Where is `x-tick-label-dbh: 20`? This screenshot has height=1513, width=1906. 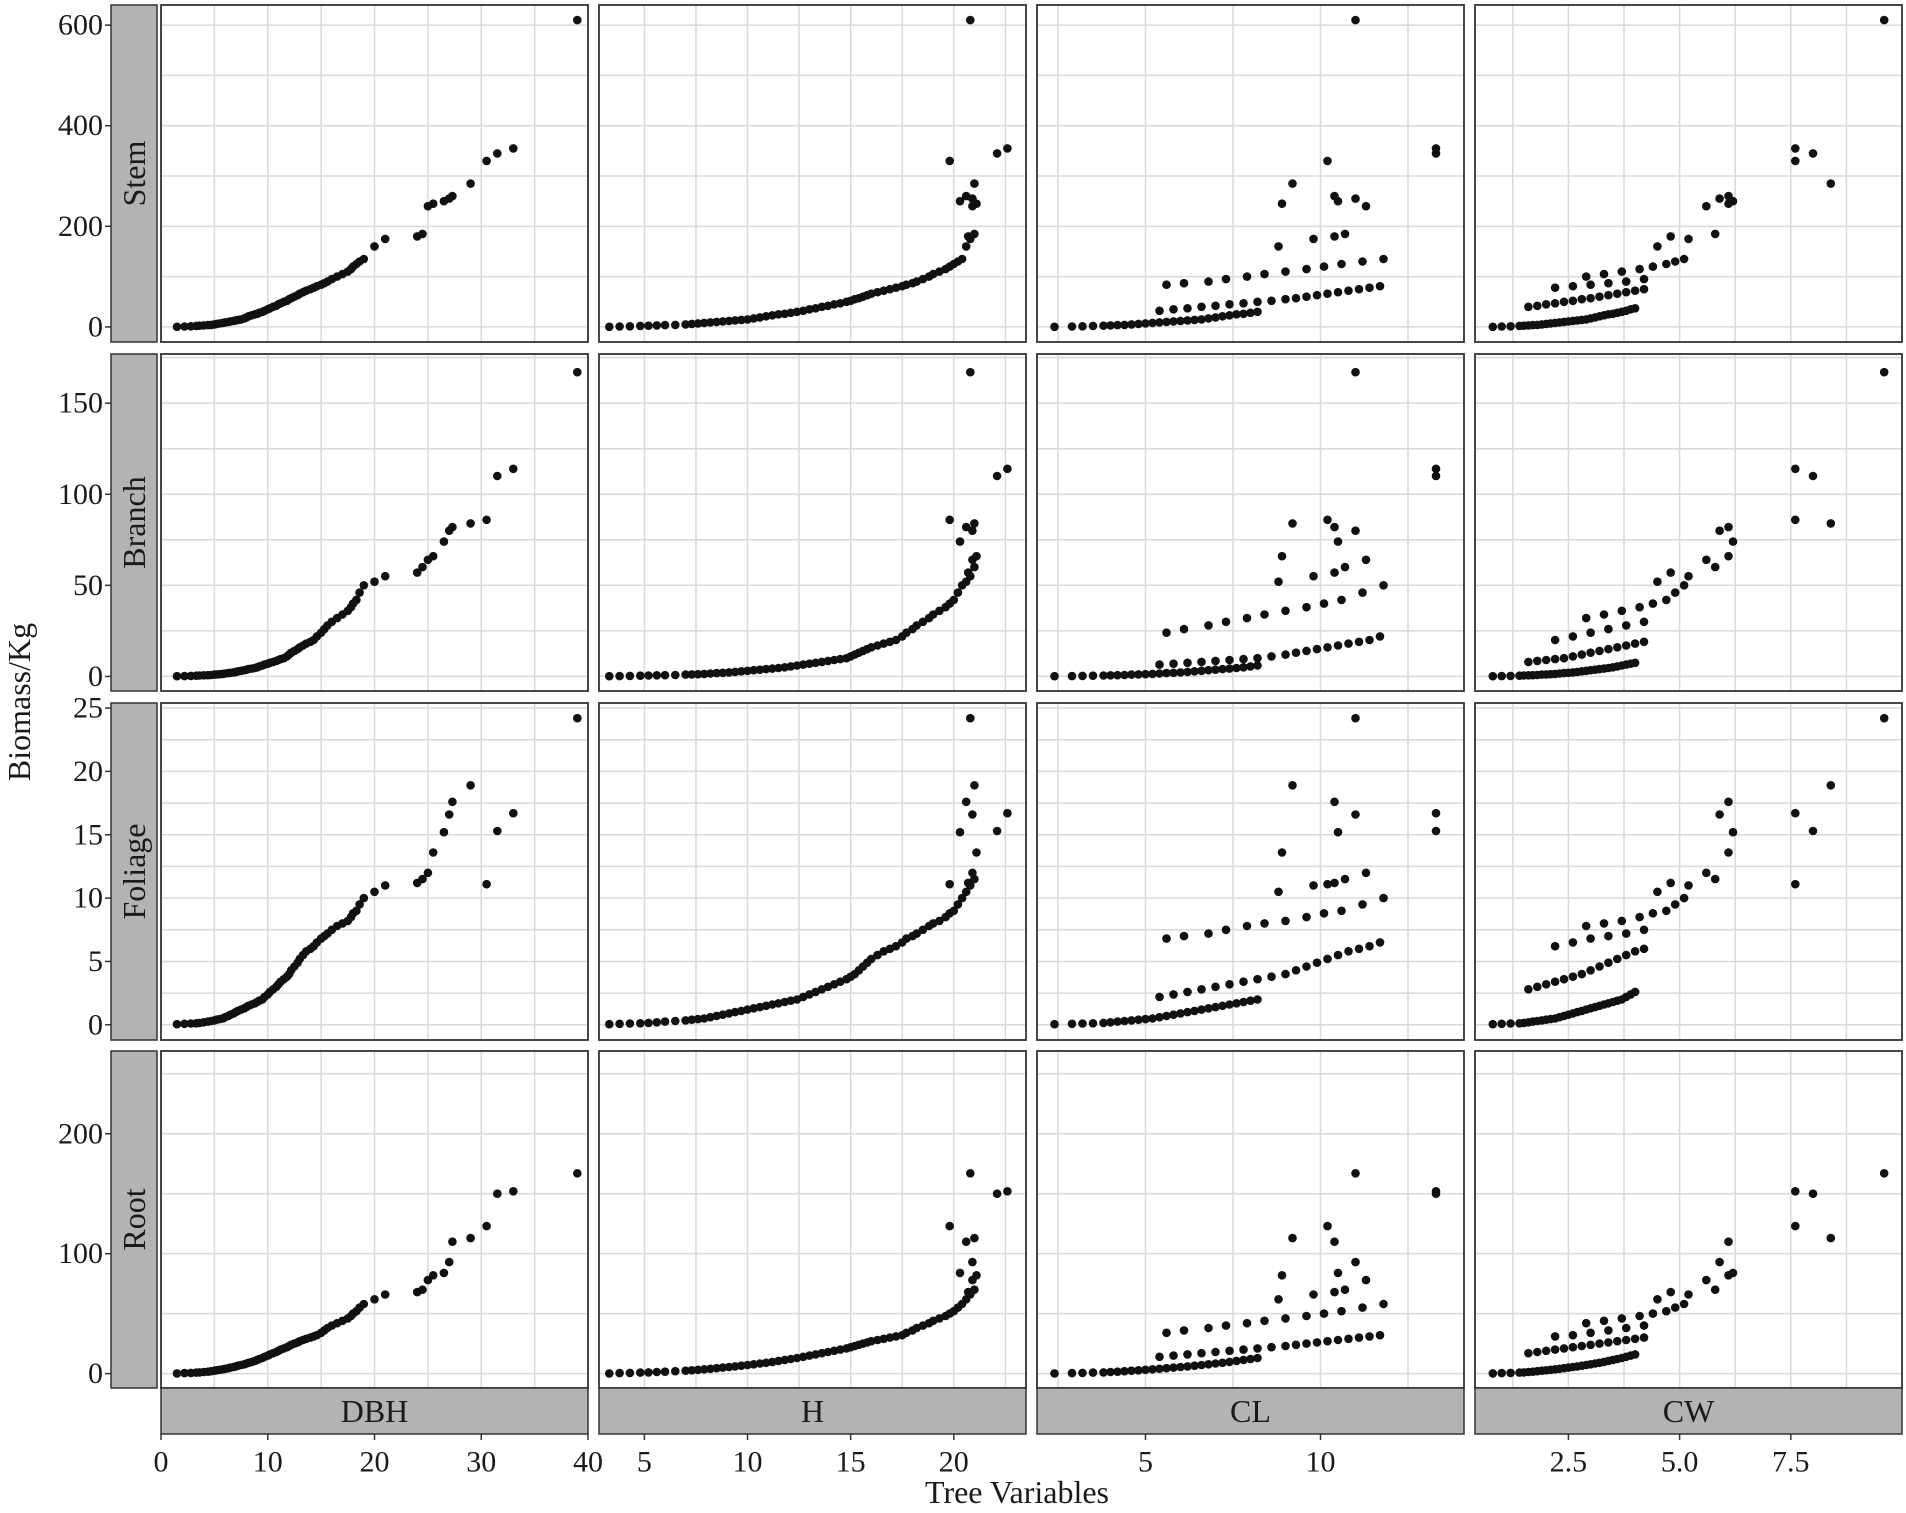
x-tick-label-dbh: 20 is located at coordinates (375, 1462).